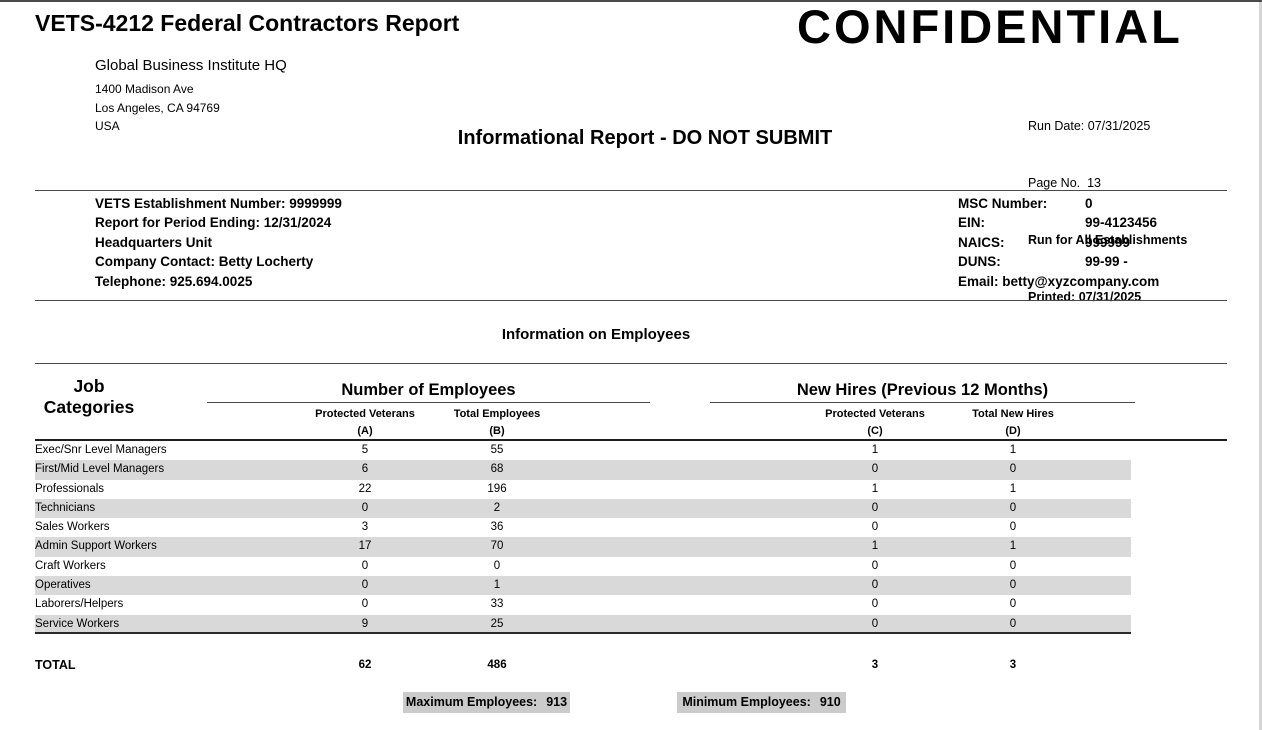  Describe the element at coordinates (875, 414) in the screenshot. I see `col-c-label: Protected Veterans` at that location.